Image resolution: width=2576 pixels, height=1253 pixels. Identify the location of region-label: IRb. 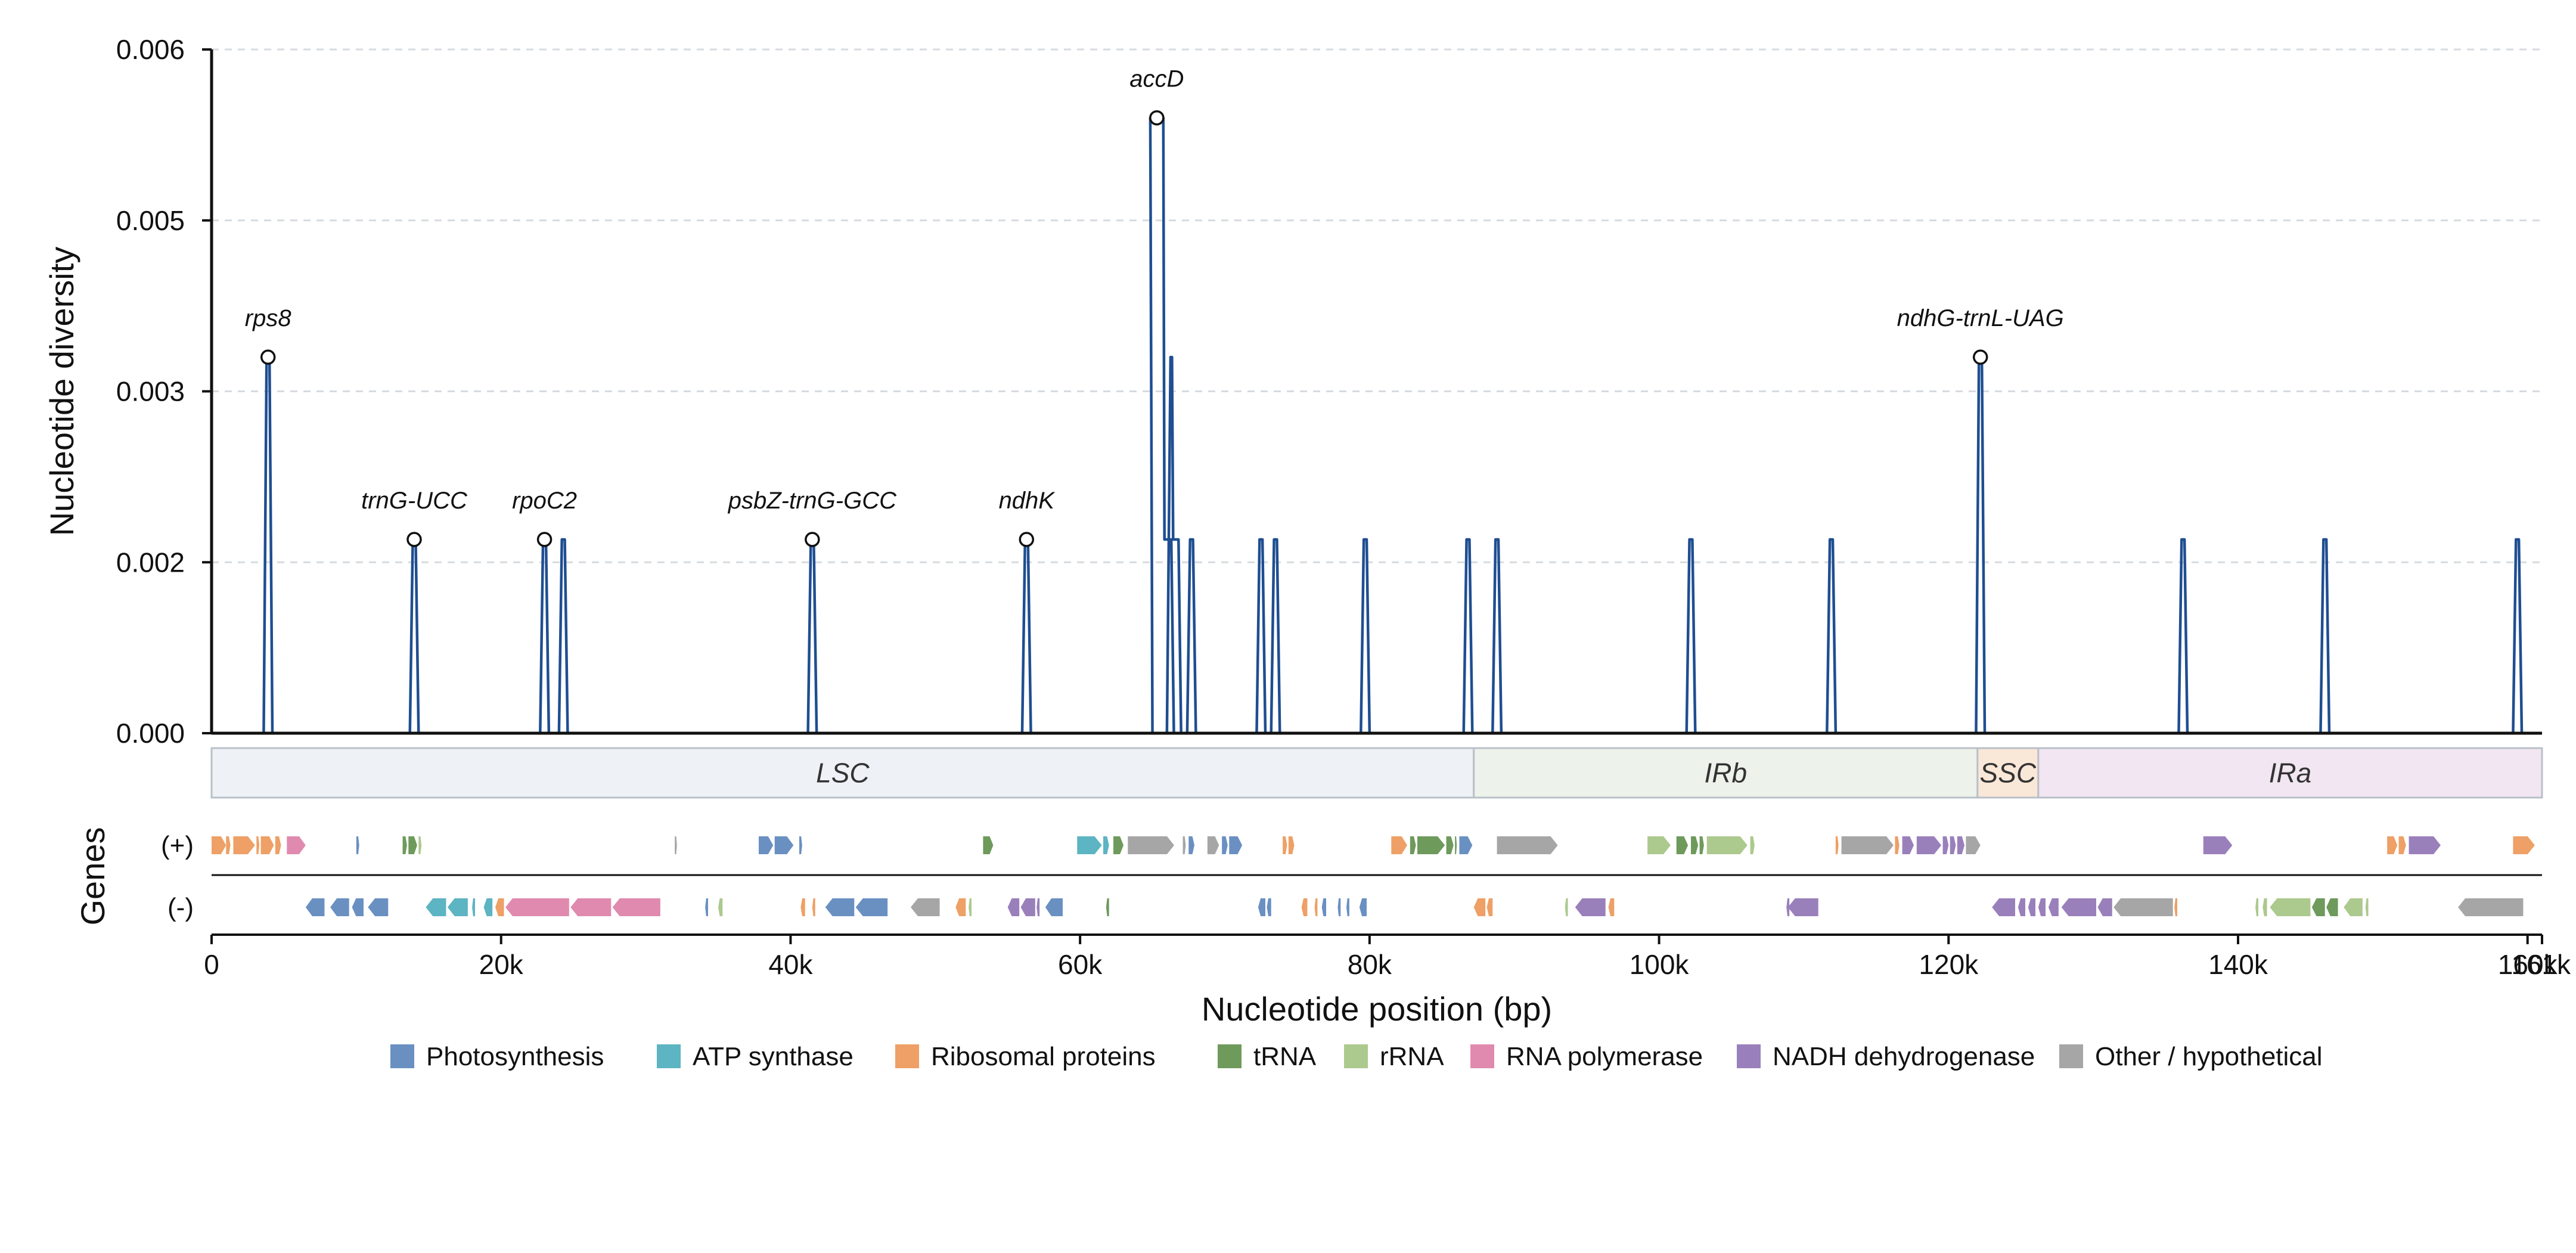
(1726, 773).